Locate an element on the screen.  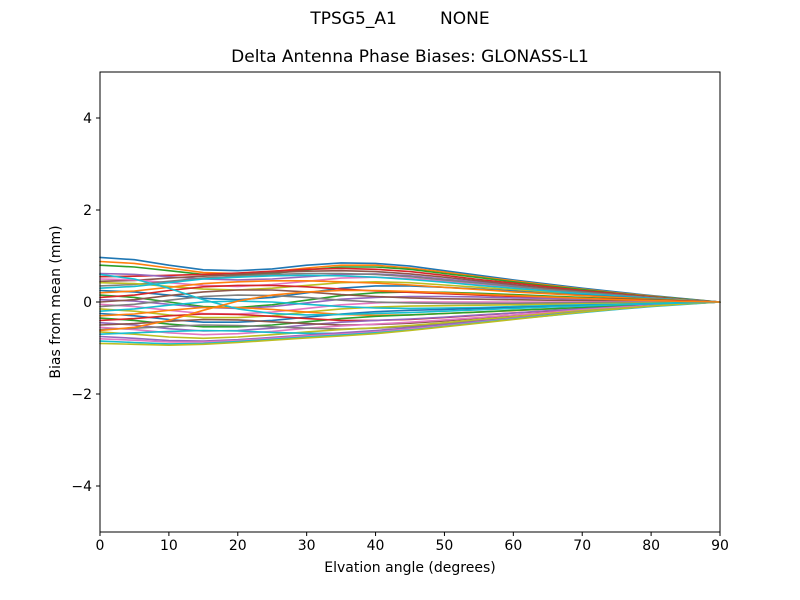
x-tick-label: 70 is located at coordinates (582, 546).